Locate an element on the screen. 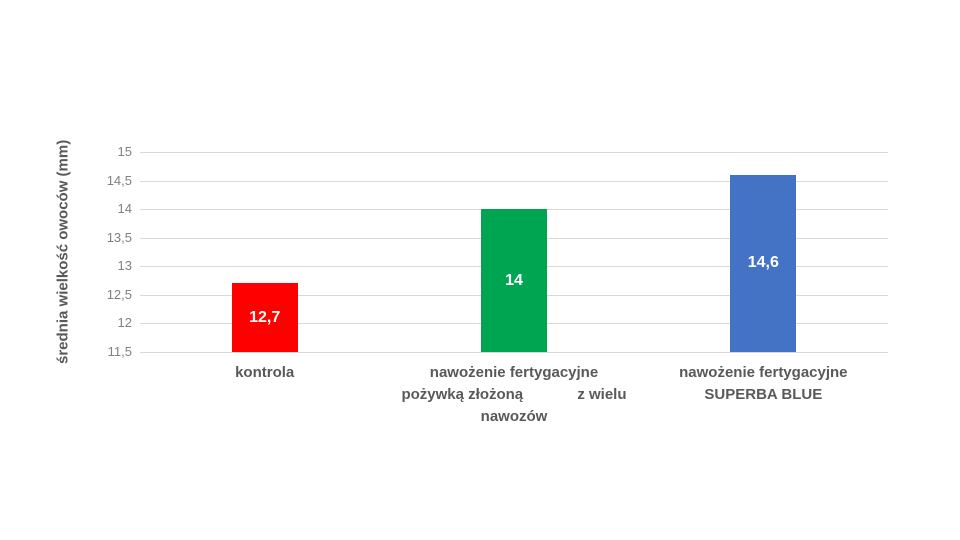 Image resolution: width=960 pixels, height=540 pixels. category-label-line: pożywką złożoną z wielu is located at coordinates (514, 394).